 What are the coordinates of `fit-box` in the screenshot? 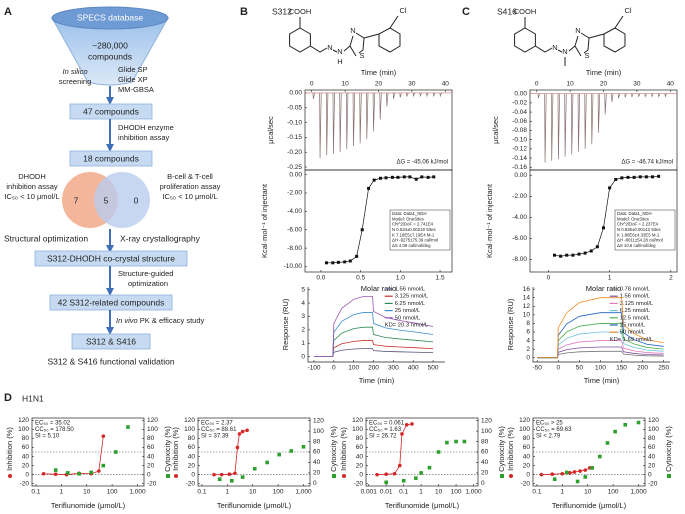 It's located at (645, 230).